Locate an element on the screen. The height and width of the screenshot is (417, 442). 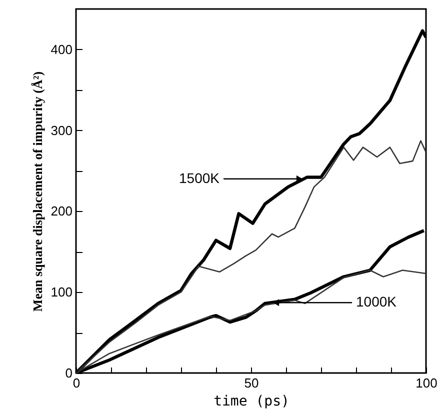
y-tick-label: 300 is located at coordinates (61, 130).